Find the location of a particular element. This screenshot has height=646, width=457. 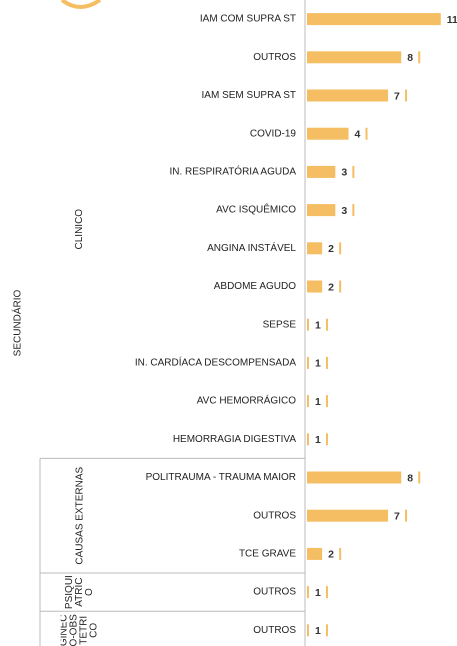

category-label: ABDOME AGUDO is located at coordinates (255, 286).